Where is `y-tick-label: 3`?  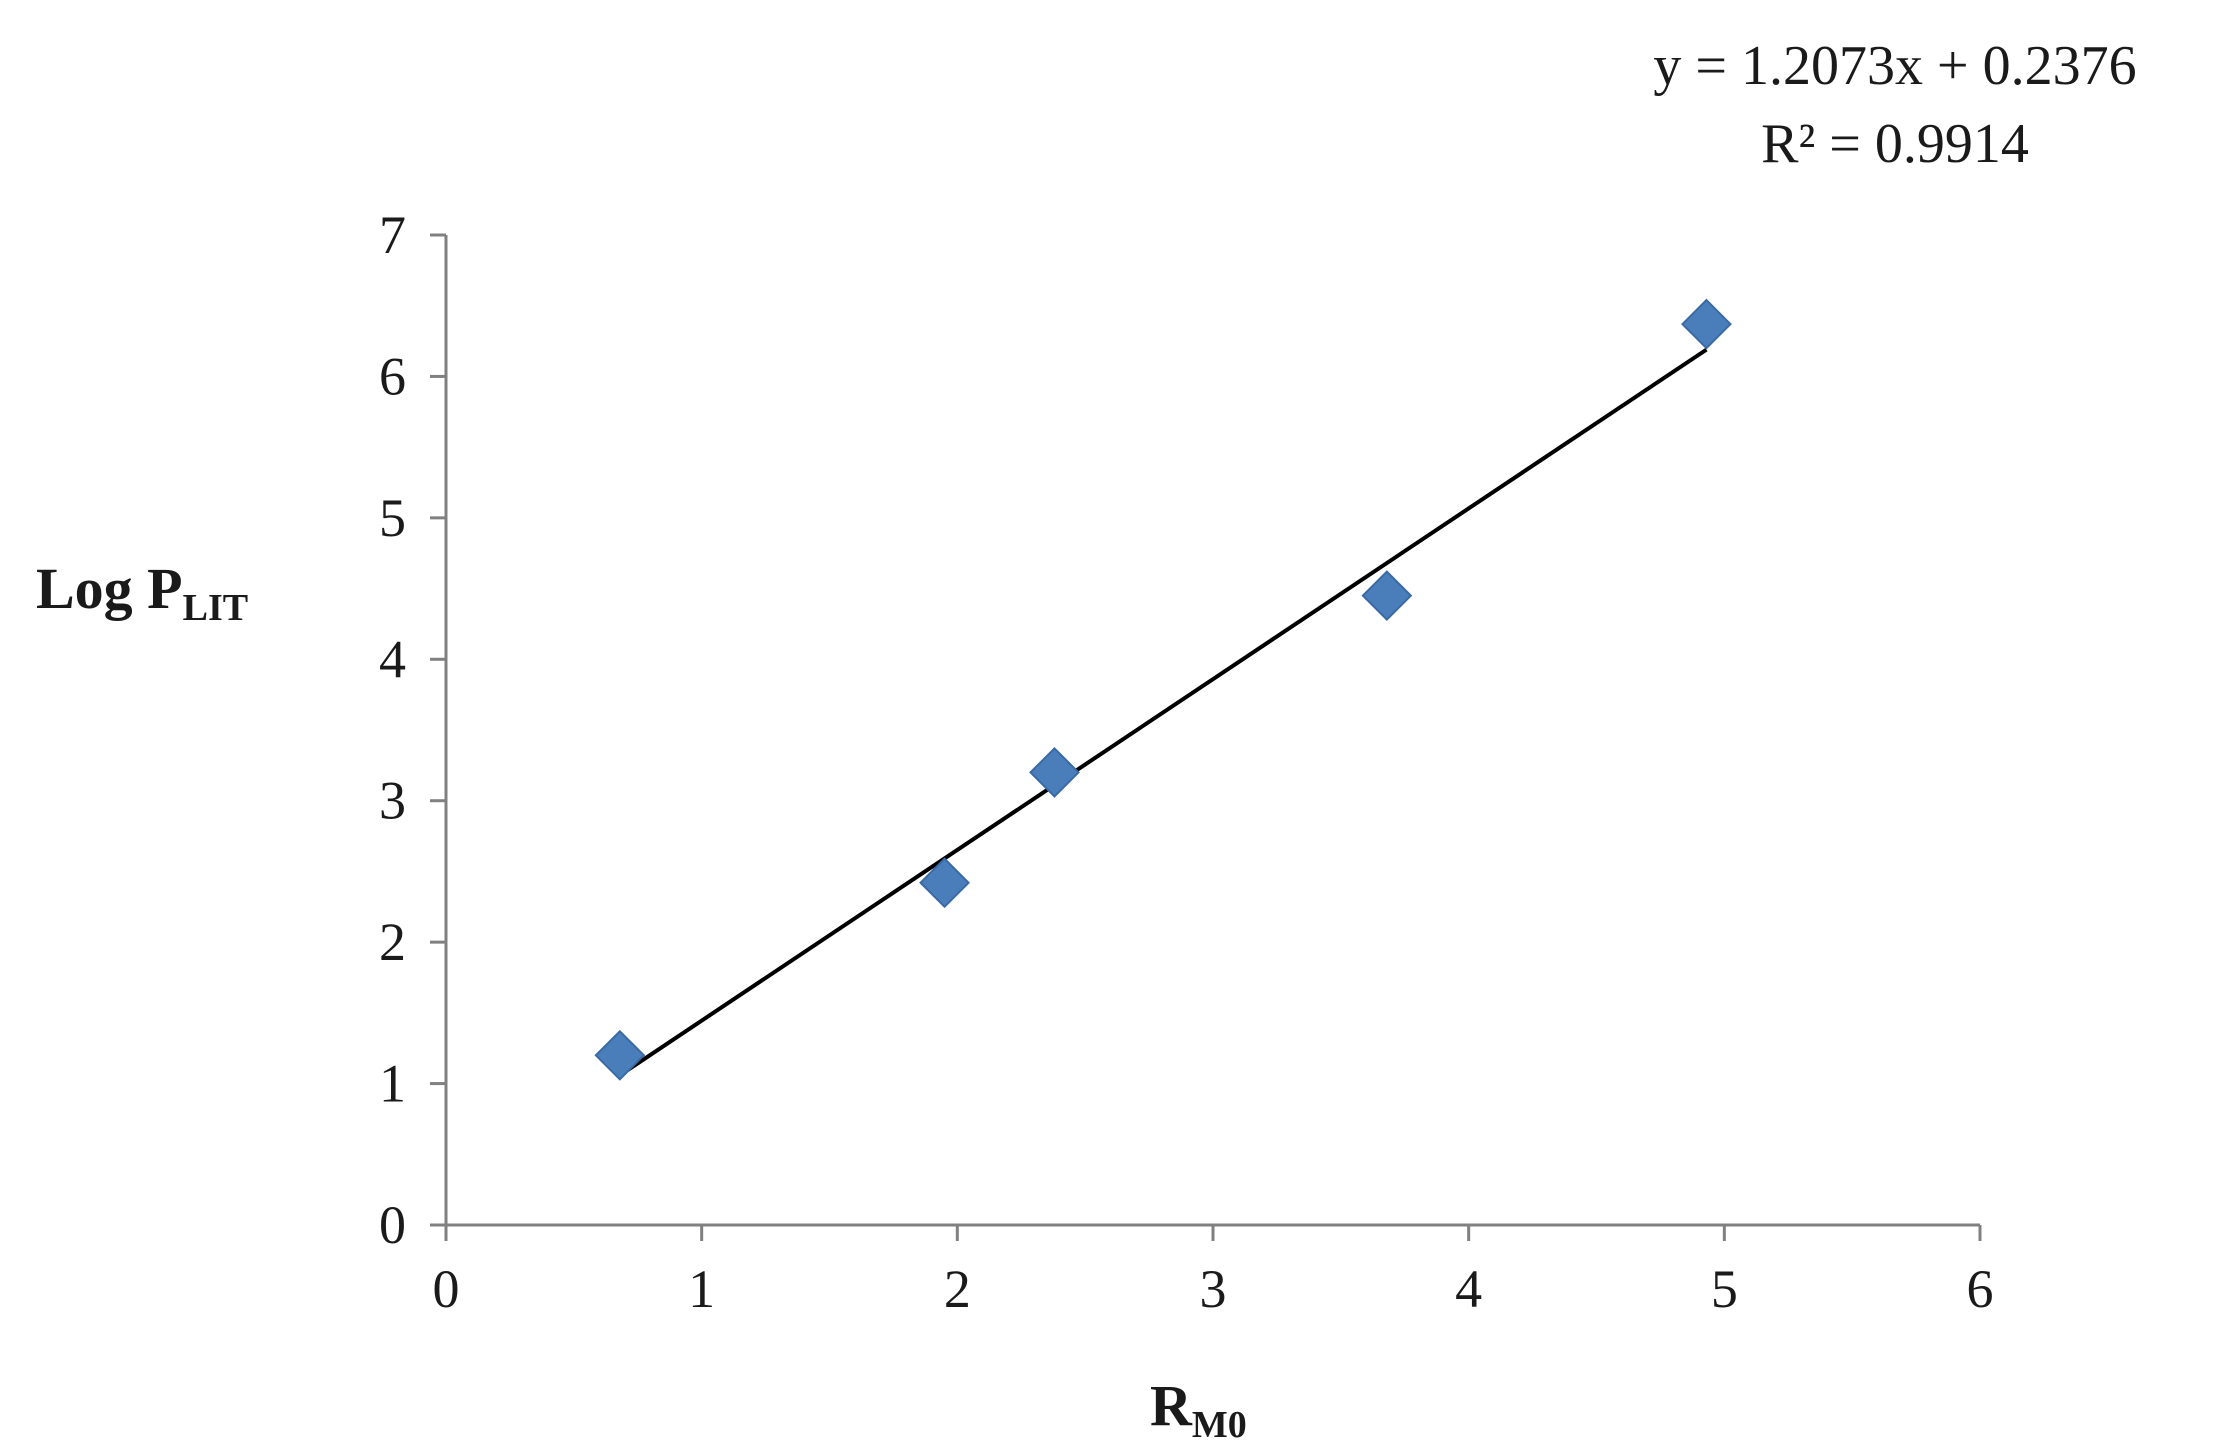 y-tick-label: 3 is located at coordinates (392, 801).